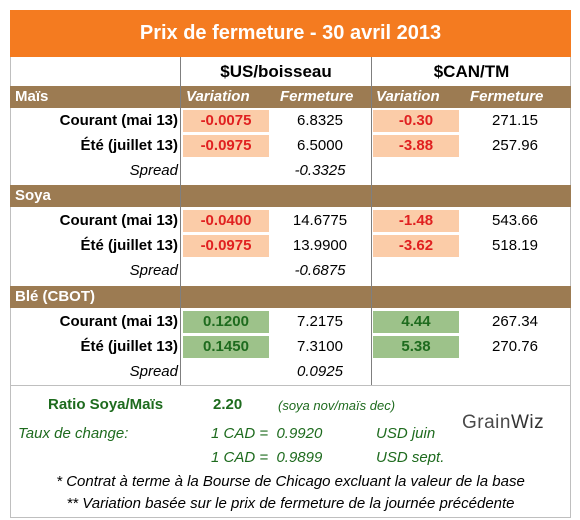 The height and width of the screenshot is (520, 580). What do you see at coordinates (410, 457) in the screenshot?
I see `exchange-unit-sept: USD sept.` at bounding box center [410, 457].